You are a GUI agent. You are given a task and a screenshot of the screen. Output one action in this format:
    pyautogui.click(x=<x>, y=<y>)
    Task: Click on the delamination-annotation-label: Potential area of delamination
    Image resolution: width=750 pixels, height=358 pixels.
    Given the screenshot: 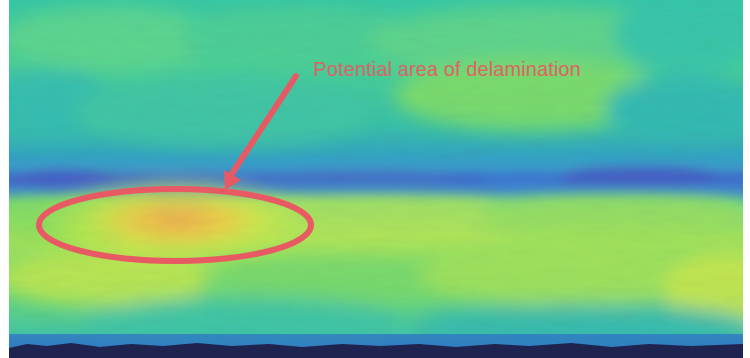 What is the action you would take?
    pyautogui.click(x=447, y=70)
    